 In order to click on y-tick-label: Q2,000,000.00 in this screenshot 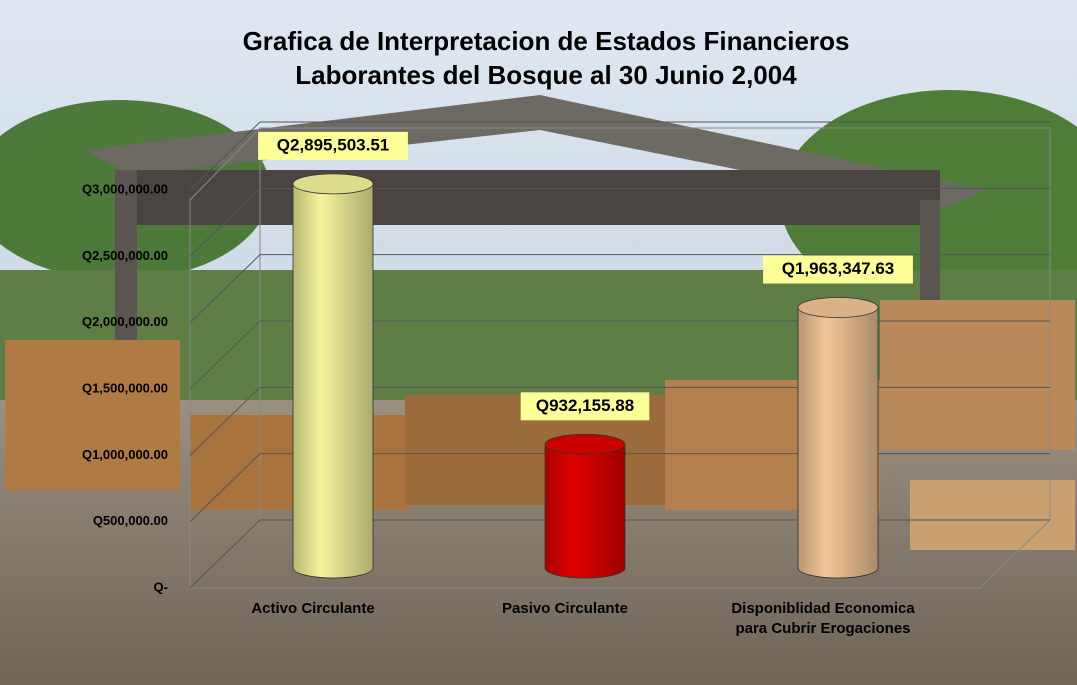, I will do `click(125, 321)`.